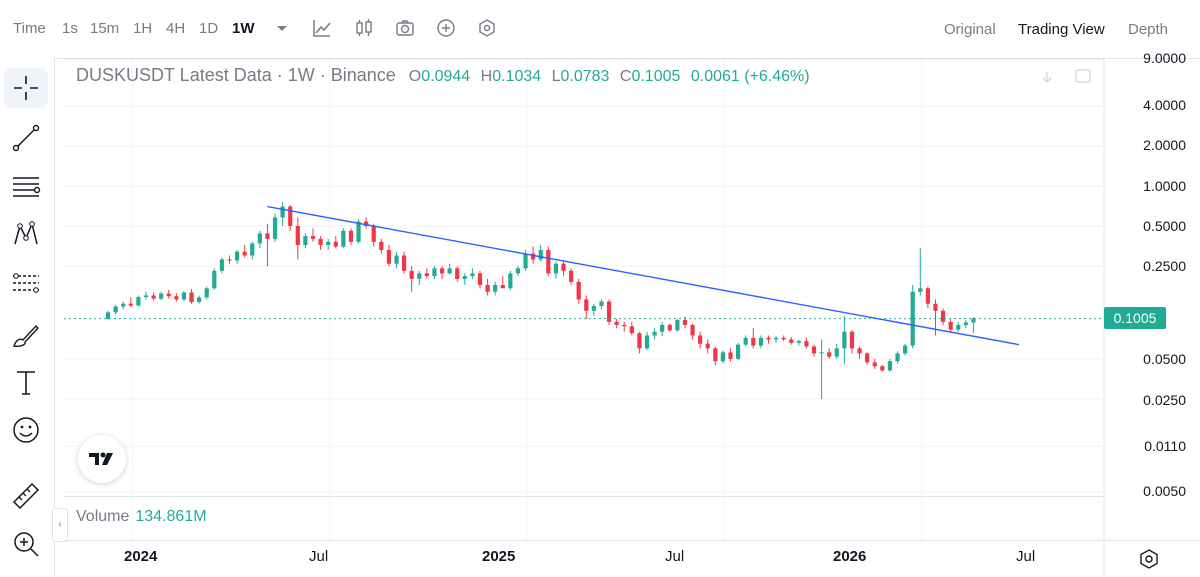 The width and height of the screenshot is (1200, 577). Describe the element at coordinates (499, 556) in the screenshot. I see `time-label: 2025` at that location.